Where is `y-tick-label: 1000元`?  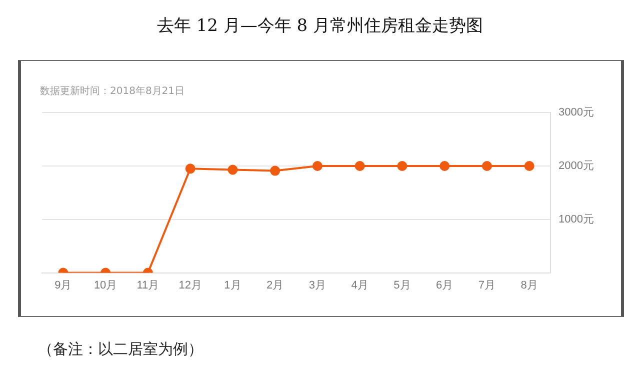
y-tick-label: 1000元 is located at coordinates (576, 219).